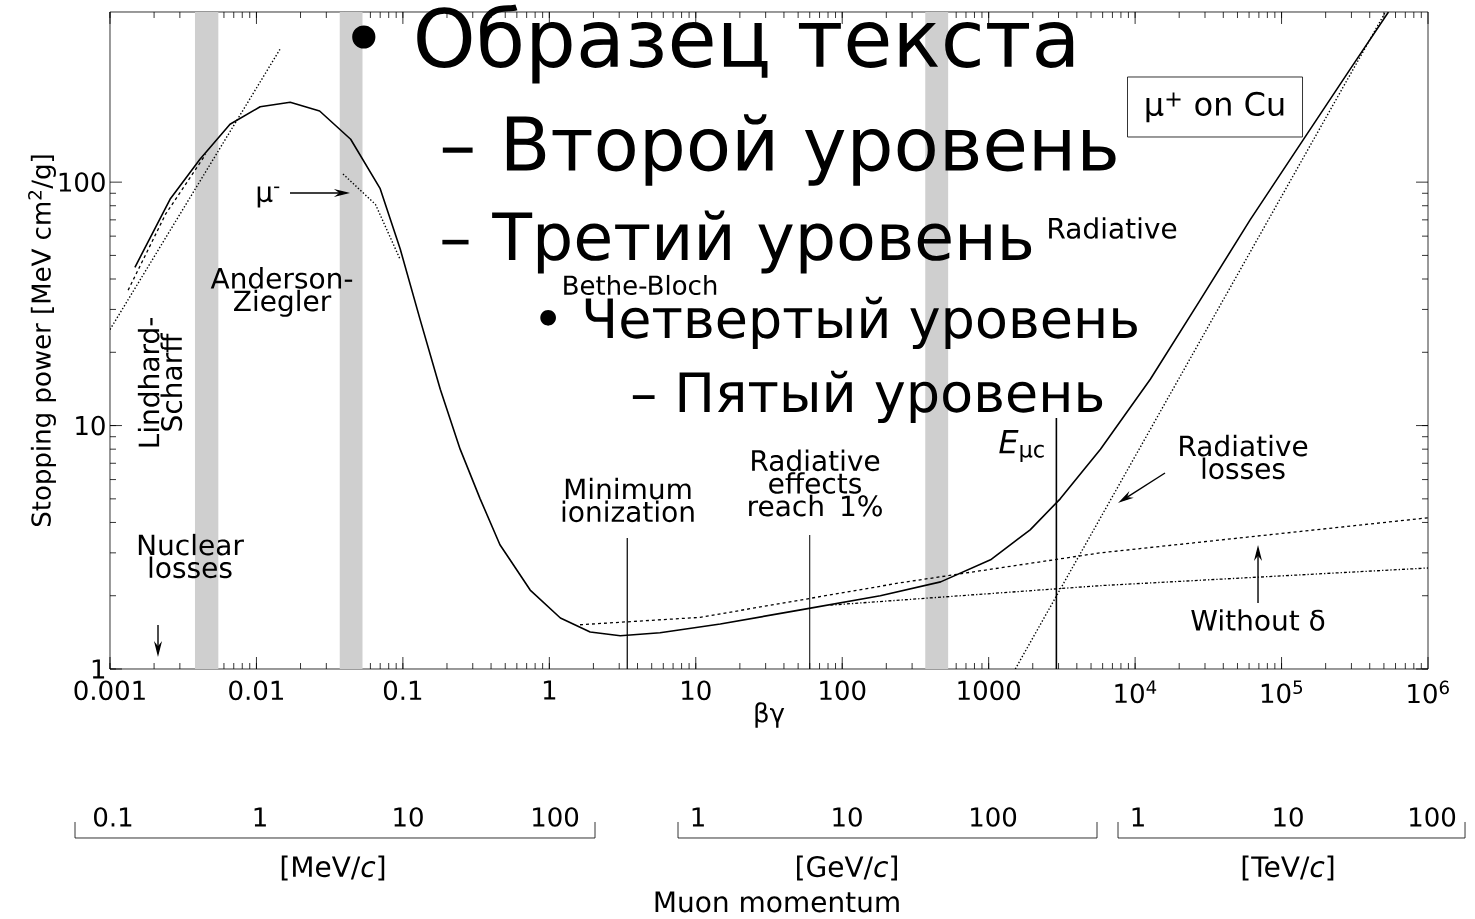 The height and width of the screenshot is (919, 1475). Describe the element at coordinates (98, 669) in the screenshot. I see `y-tick-label: 1` at that location.